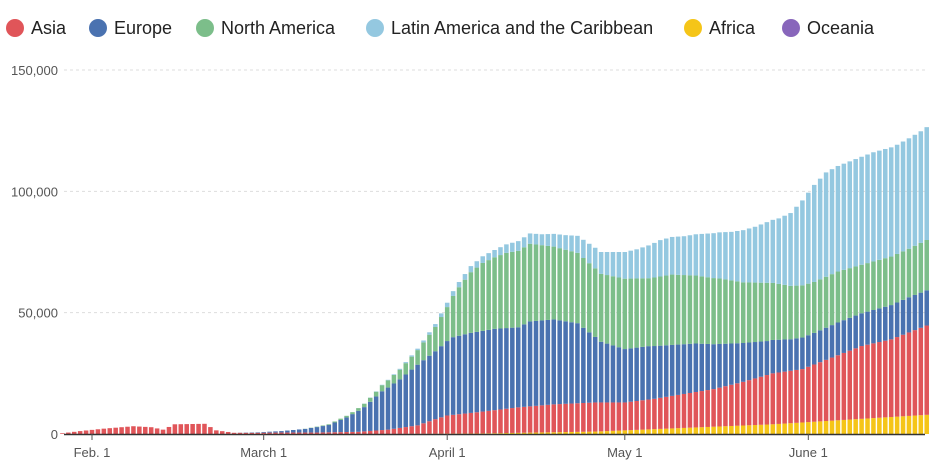 The height and width of the screenshot is (465, 930). I want to click on legend-item-africa: Africa, so click(719, 28).